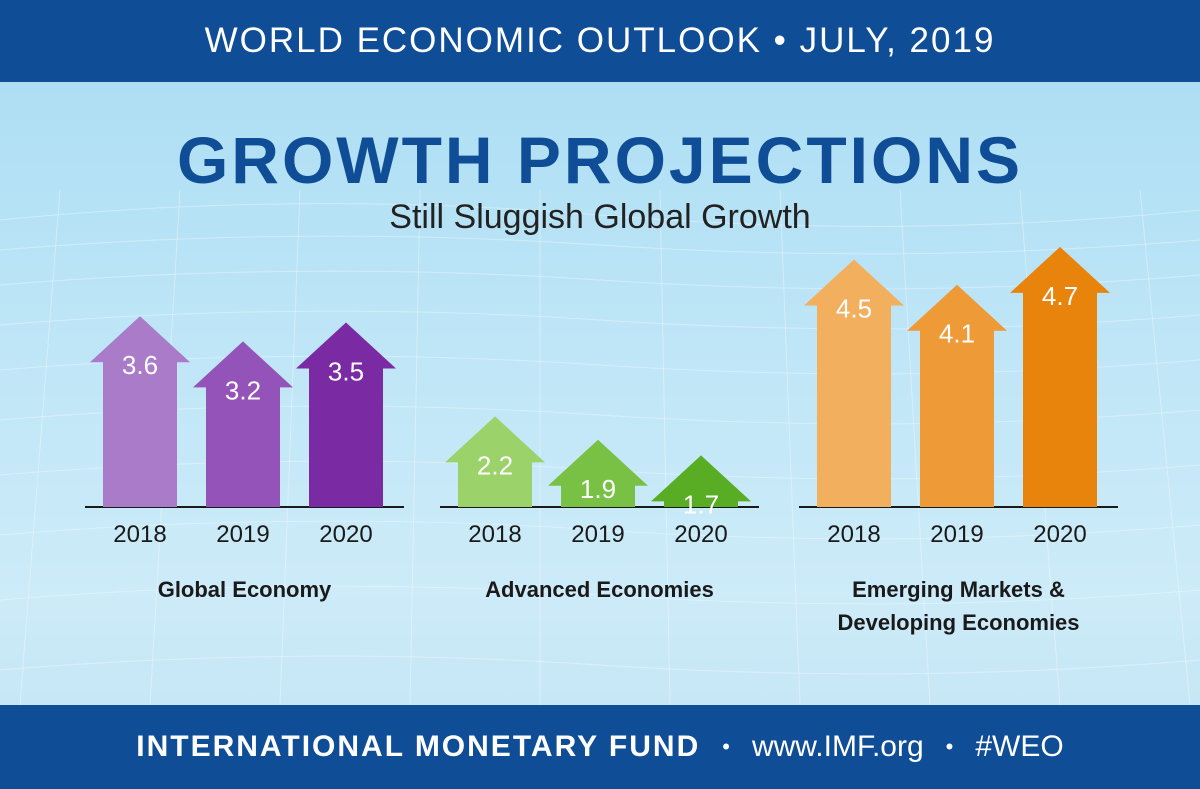 This screenshot has height=789, width=1200. I want to click on header-banner: WORLD ECONOMIC OUTLOOK • JULY, 2019, so click(600, 41).